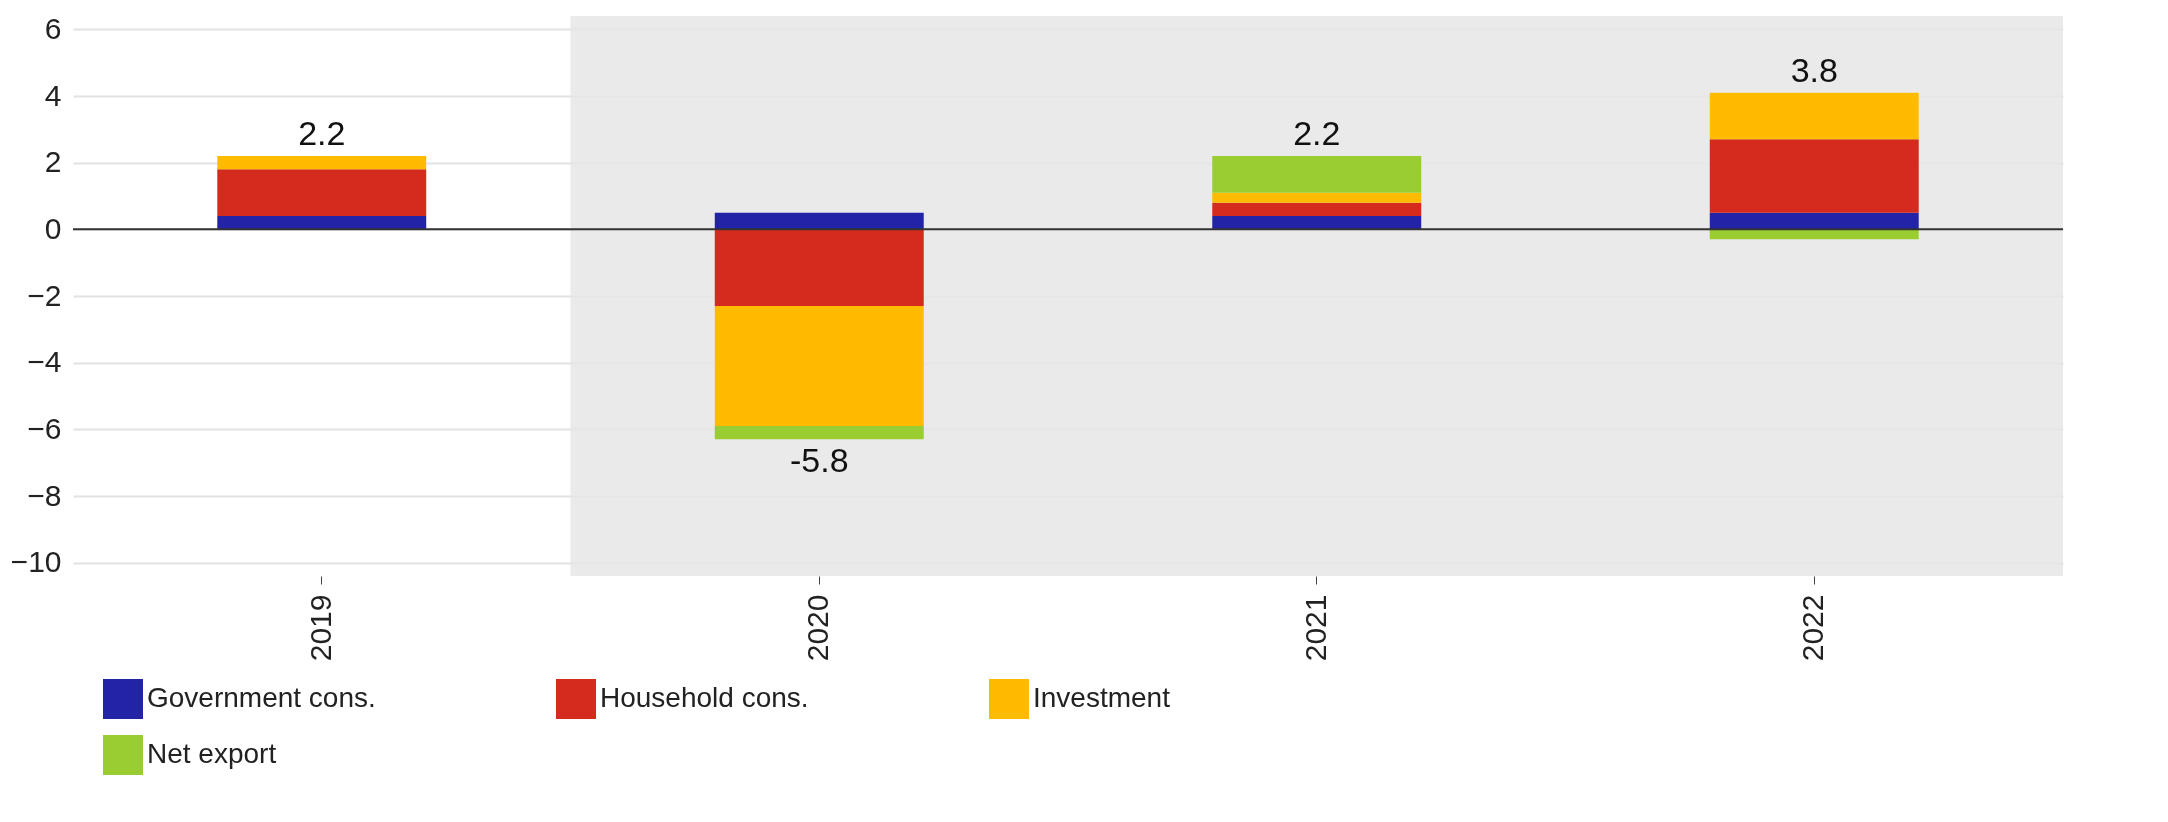  Describe the element at coordinates (818, 628) in the screenshot. I see `x-tick-label: 2020` at that location.